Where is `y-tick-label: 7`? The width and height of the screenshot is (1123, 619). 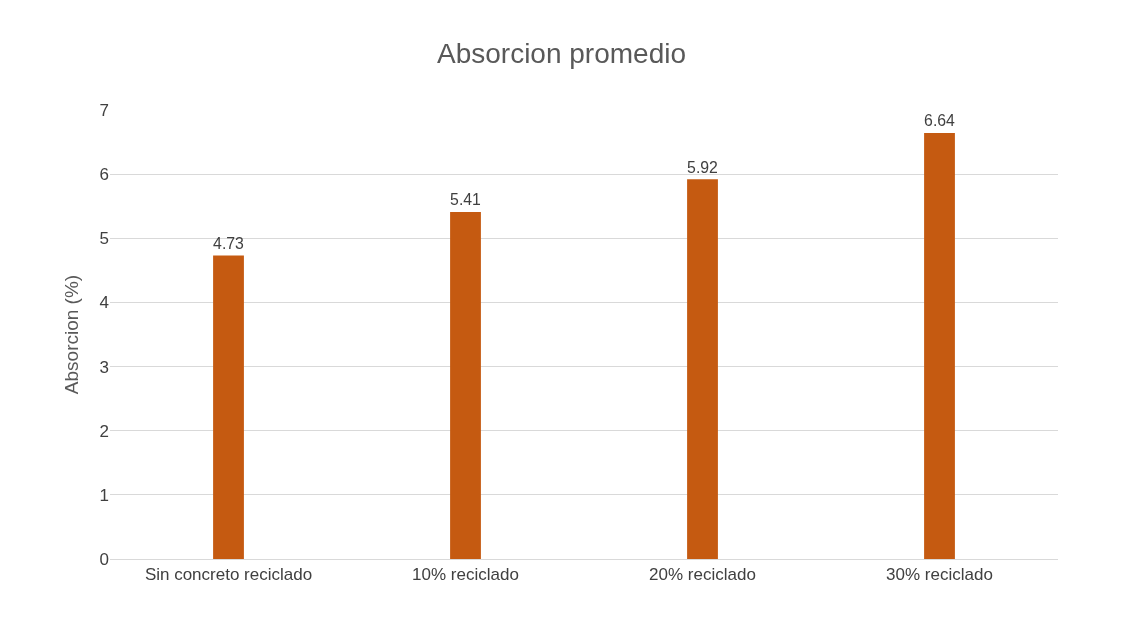 y-tick-label: 7 is located at coordinates (104, 110).